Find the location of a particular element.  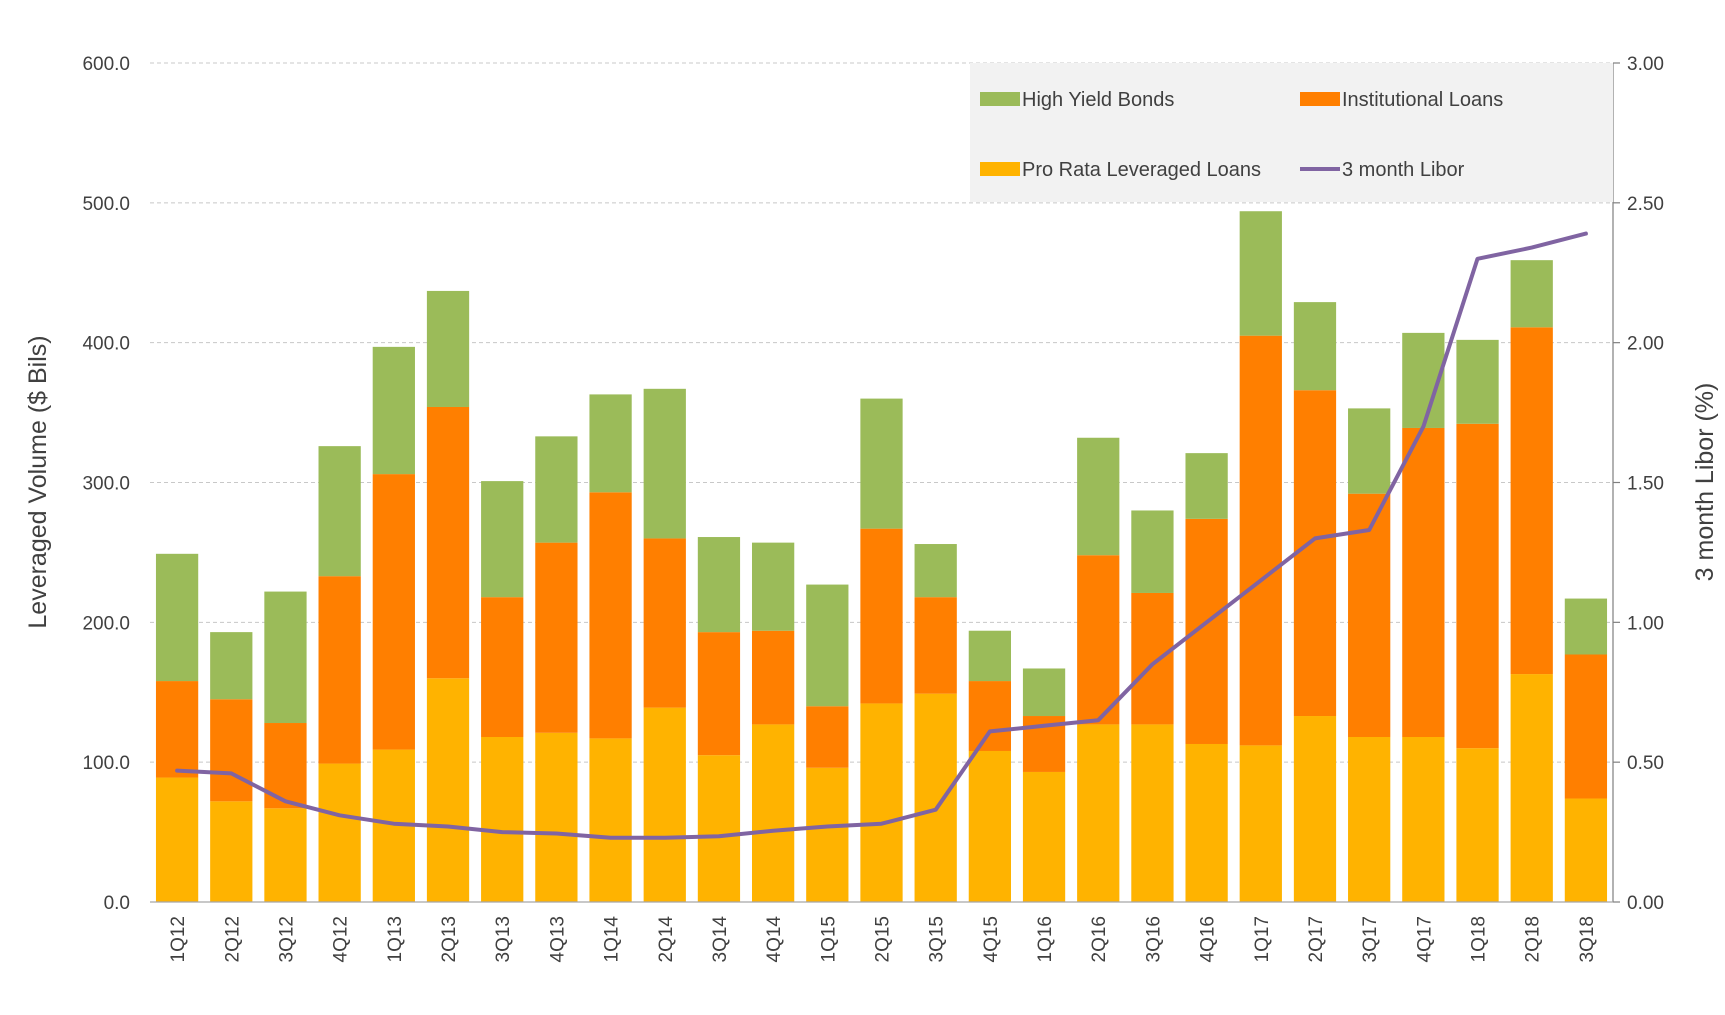

x-tick-label: 4Q12 is located at coordinates (341, 939).